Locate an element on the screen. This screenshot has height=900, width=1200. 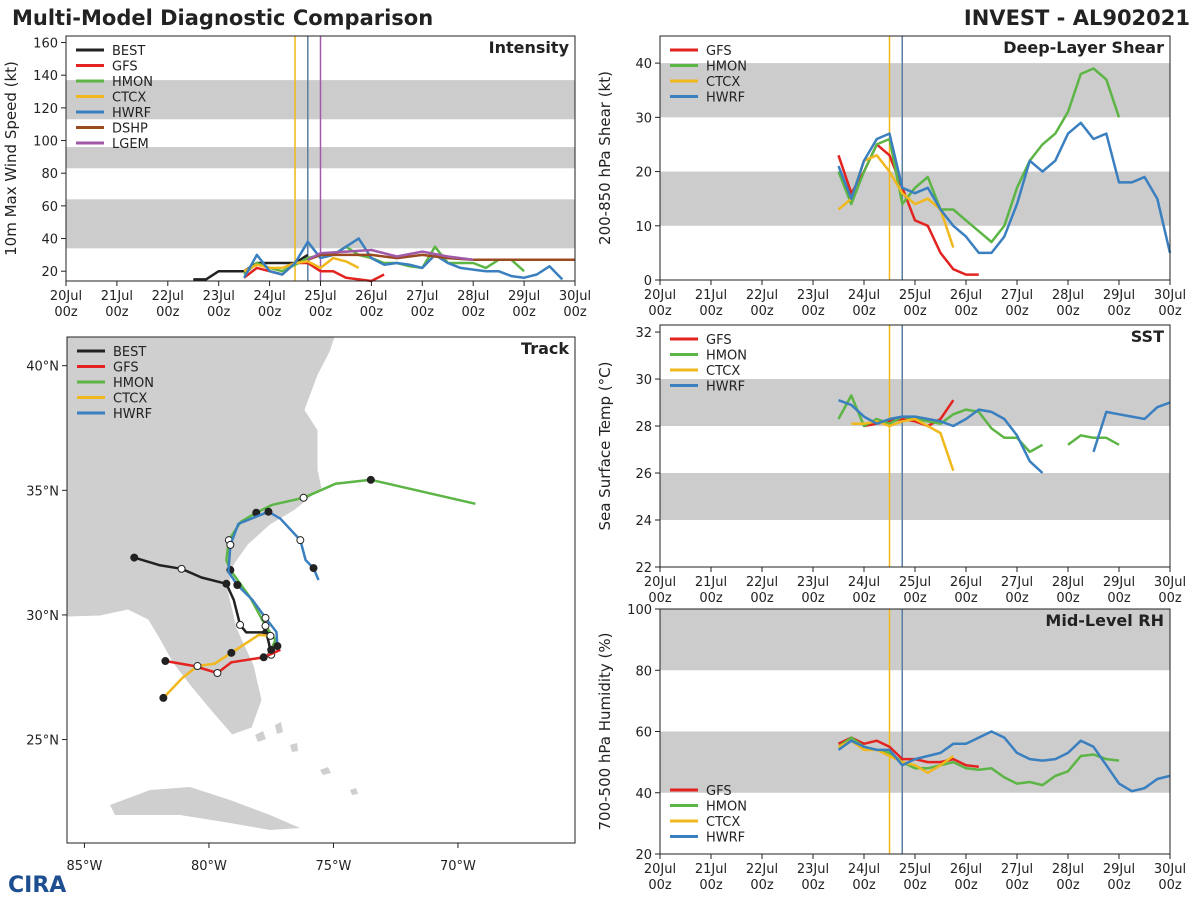
cuba is located at coordinates (205, 808).